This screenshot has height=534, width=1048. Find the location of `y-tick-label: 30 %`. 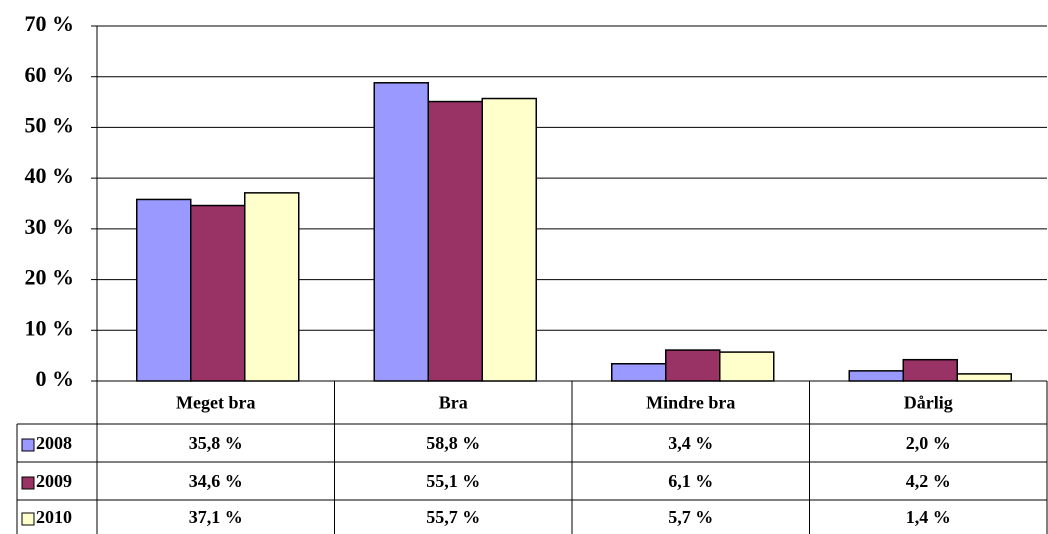

y-tick-label: 30 % is located at coordinates (50, 226).